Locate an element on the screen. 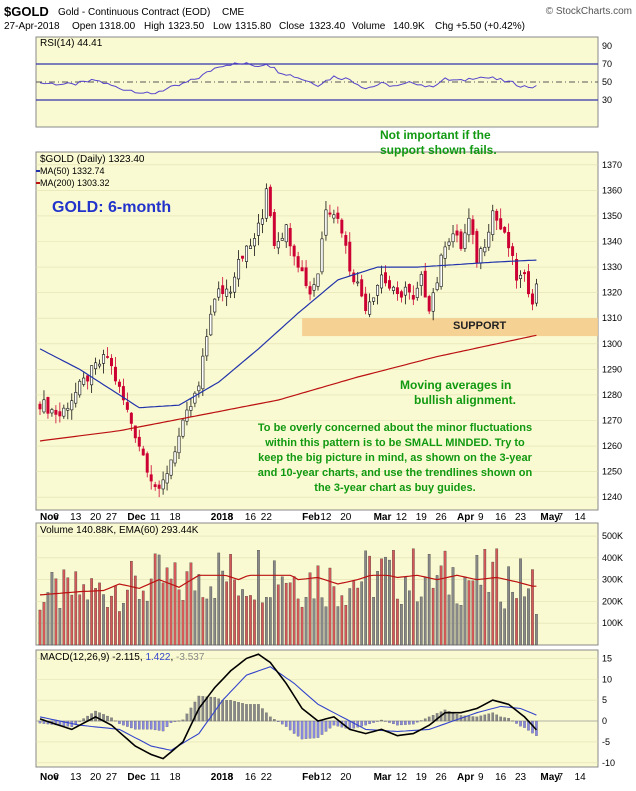  date-tick-label: 8 is located at coordinates (231, 777).